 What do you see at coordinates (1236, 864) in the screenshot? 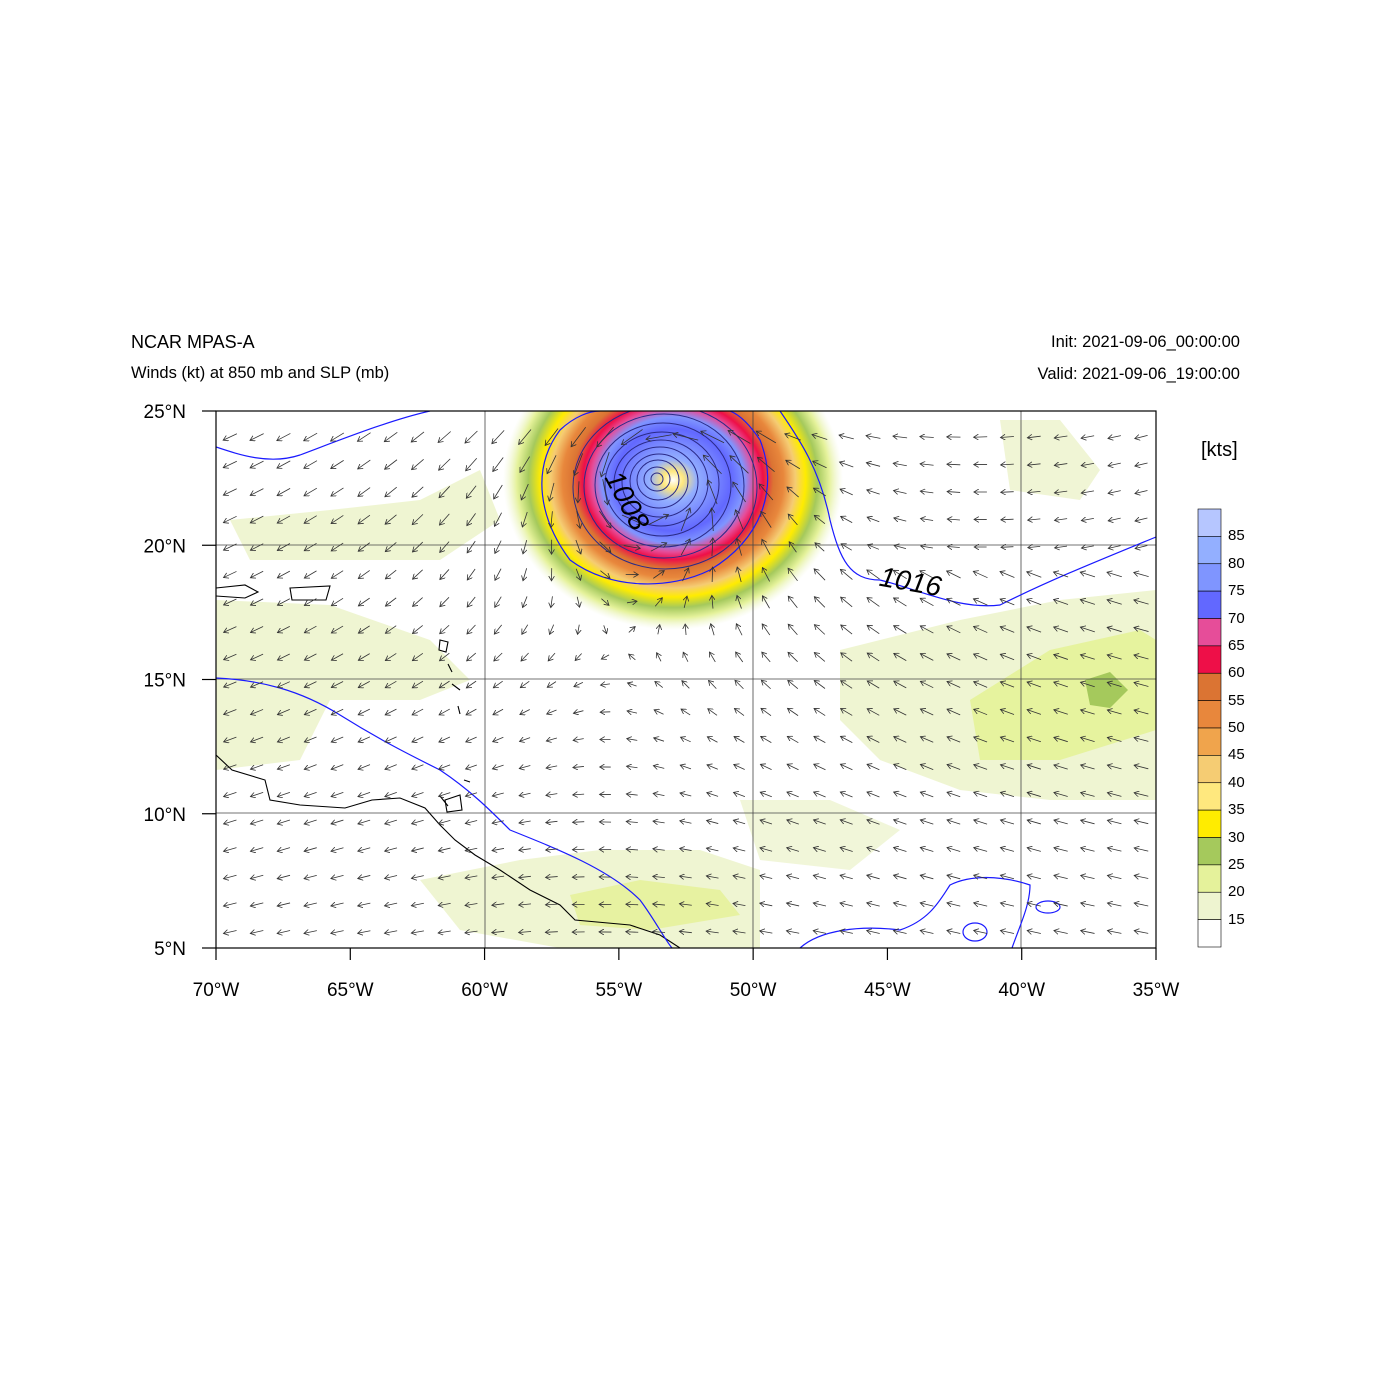
I see `colorbar-label: 25` at bounding box center [1236, 864].